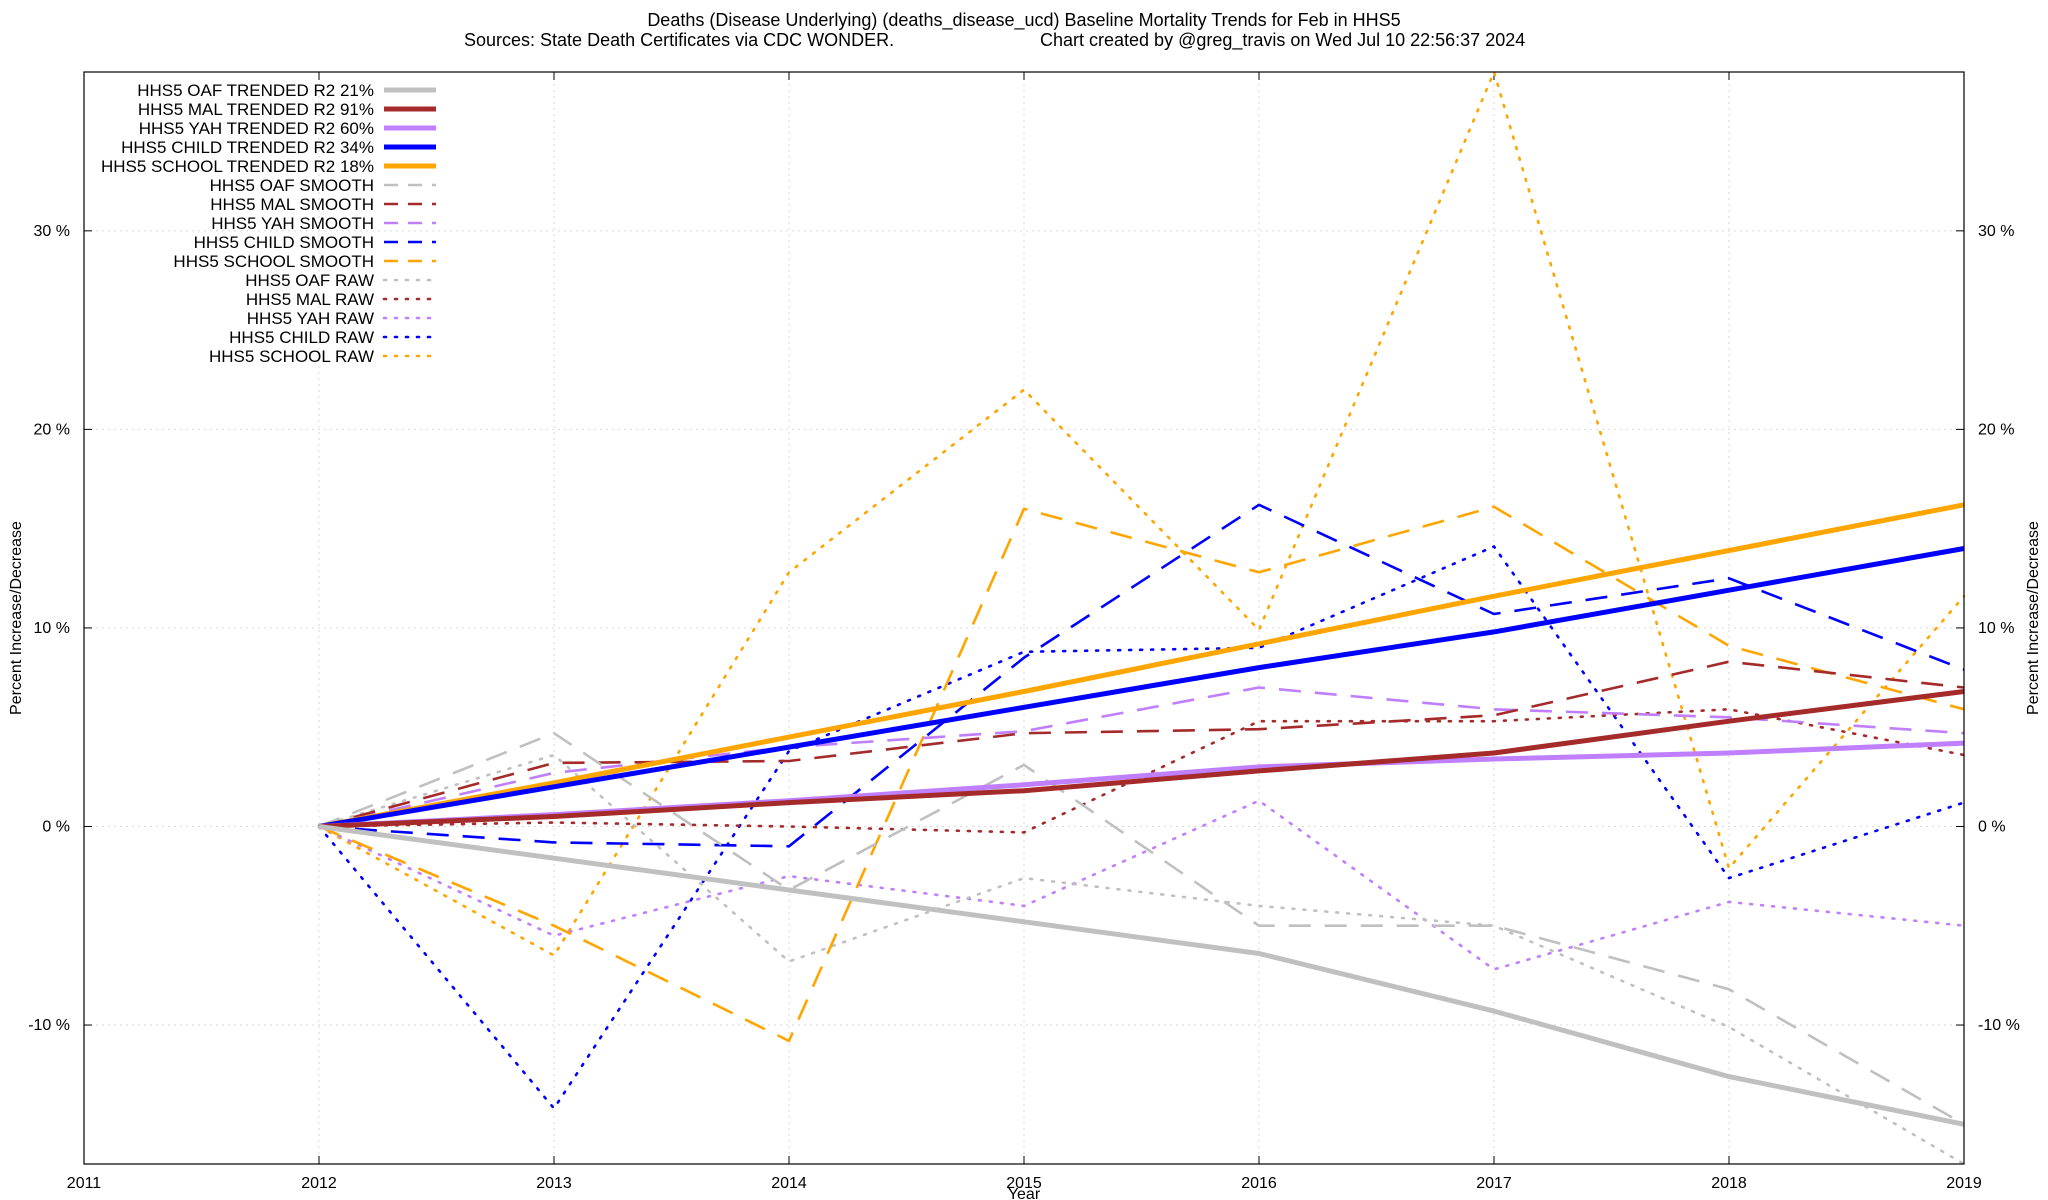  I want to click on x-tick-label: 2015, so click(1024, 1183).